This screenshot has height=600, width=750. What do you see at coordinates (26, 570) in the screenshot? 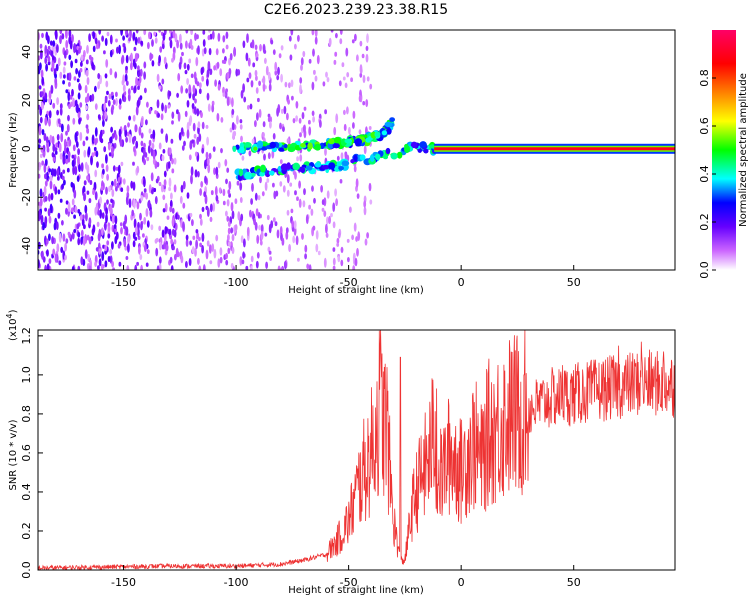
I see `y-tick-label: 0.0` at bounding box center [26, 570].